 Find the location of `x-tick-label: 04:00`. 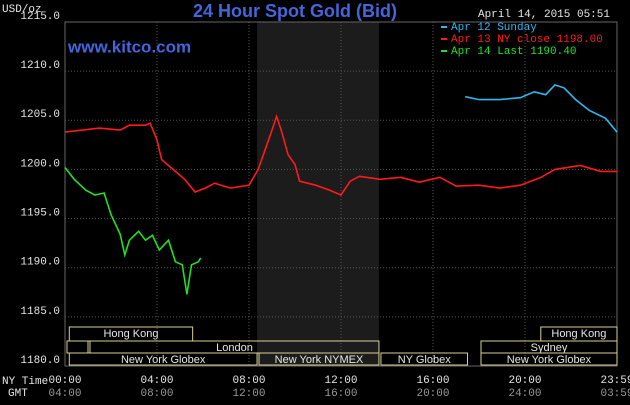

x-tick-label: 04:00 is located at coordinates (156, 381).